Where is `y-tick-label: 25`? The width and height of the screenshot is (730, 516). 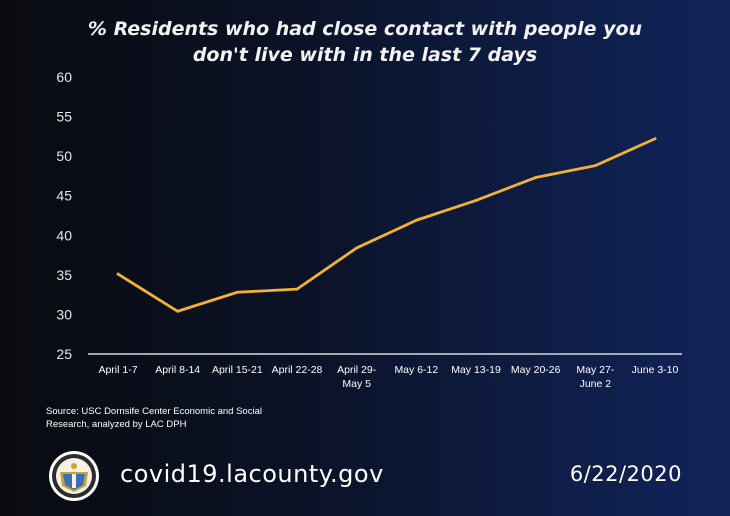
y-tick-label: 25 is located at coordinates (64, 354).